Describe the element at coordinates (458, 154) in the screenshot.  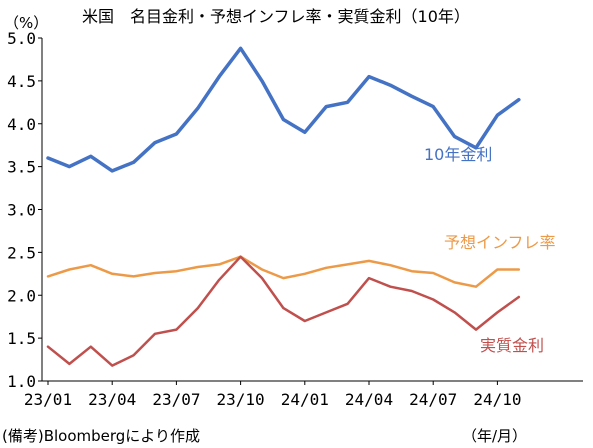
I see `series-label-1: 10年金利` at that location.